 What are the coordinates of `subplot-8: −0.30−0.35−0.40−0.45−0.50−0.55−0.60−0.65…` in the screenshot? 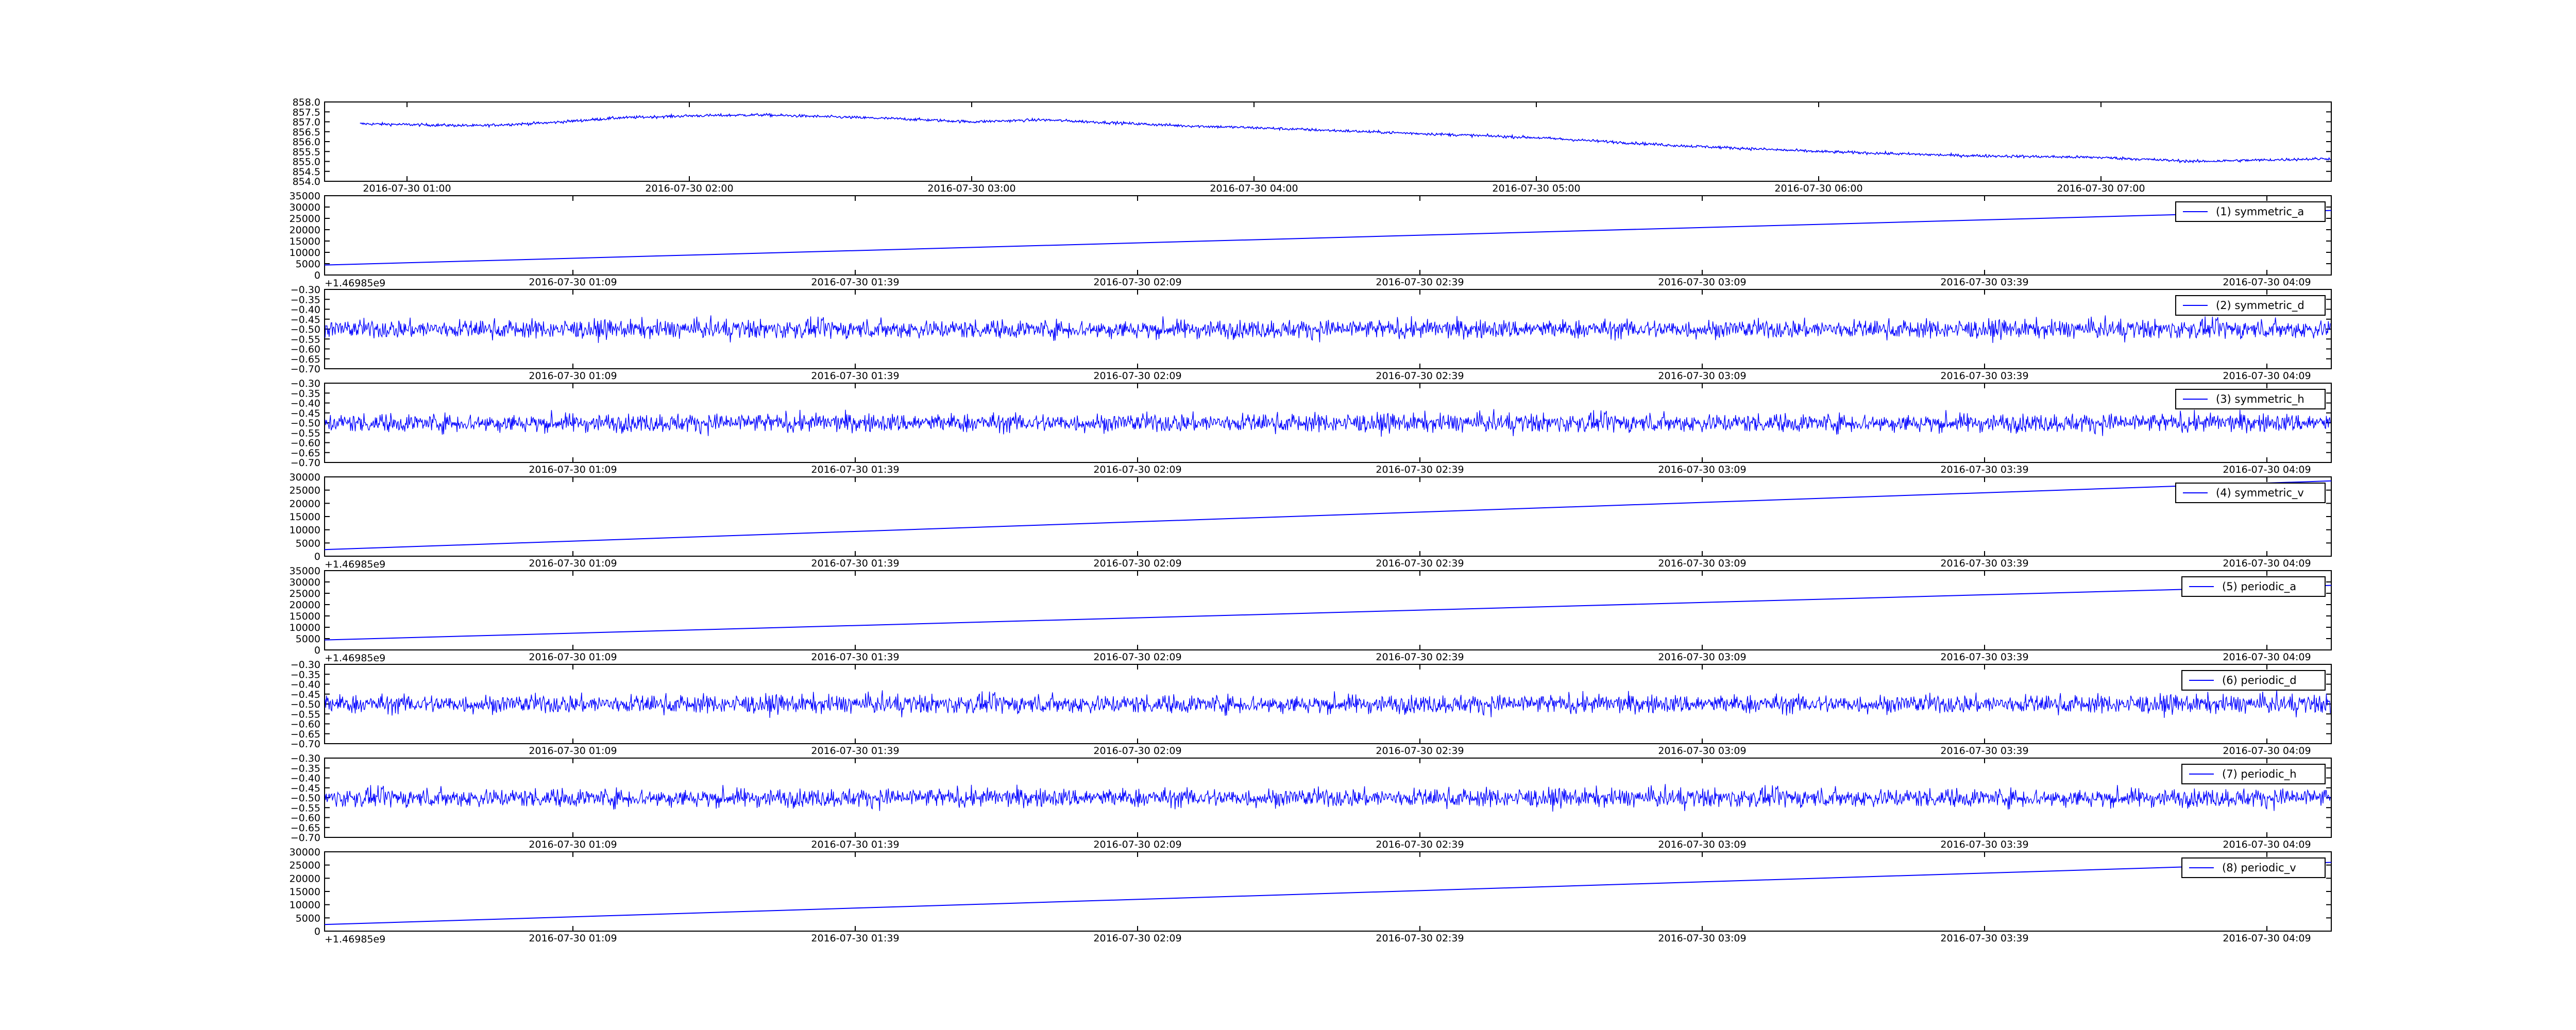 It's located at (1311, 802).